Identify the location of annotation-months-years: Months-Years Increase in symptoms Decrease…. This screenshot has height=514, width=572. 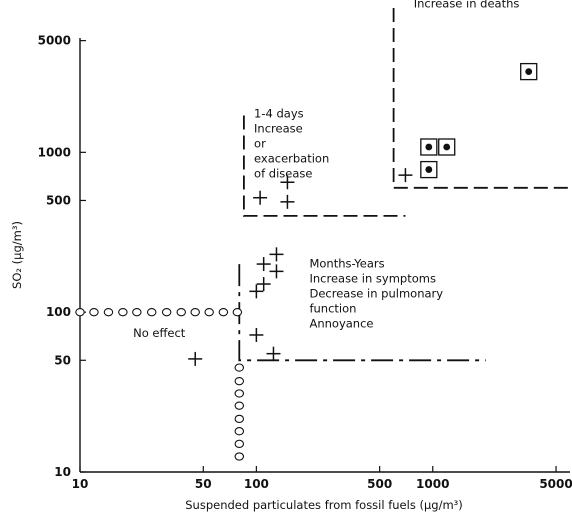
(376, 294).